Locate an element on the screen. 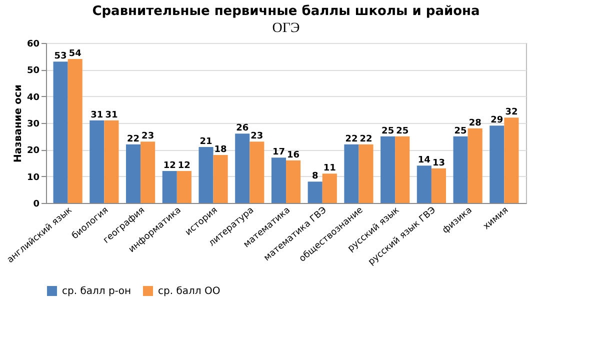 The width and height of the screenshot is (605, 337). data-label: 26 is located at coordinates (242, 129).